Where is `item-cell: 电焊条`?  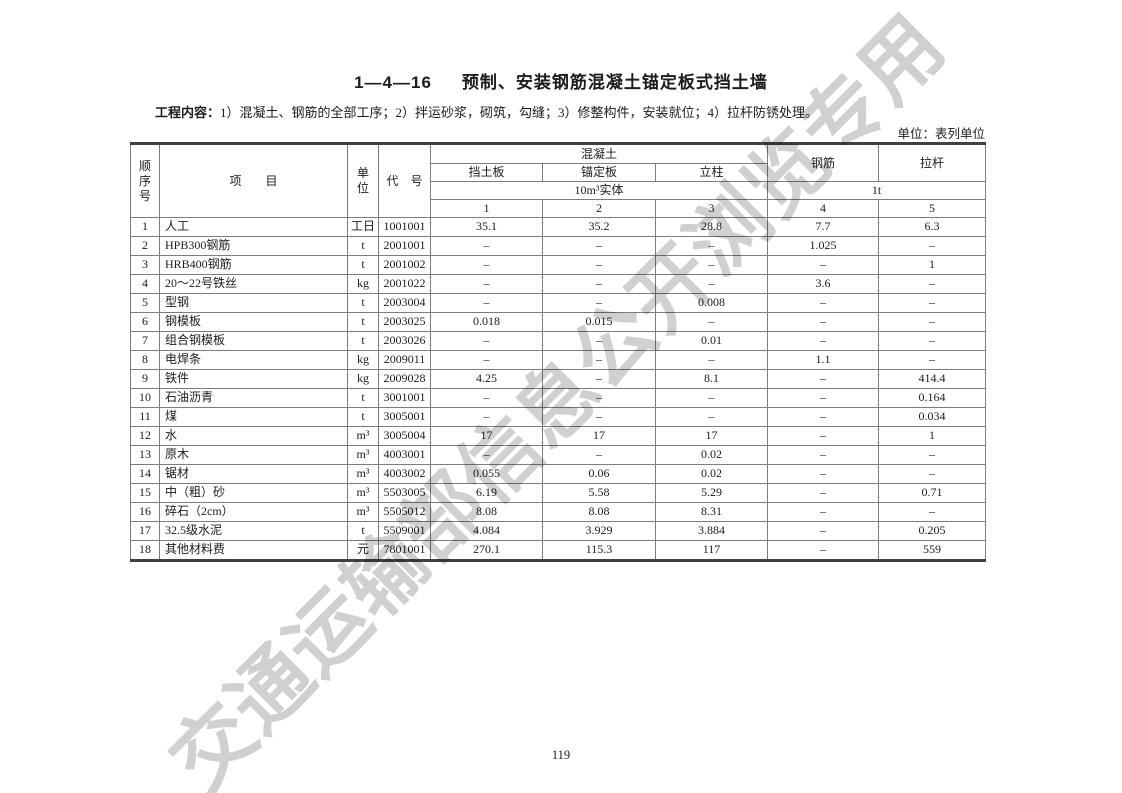 item-cell: 电焊条 is located at coordinates (253, 359).